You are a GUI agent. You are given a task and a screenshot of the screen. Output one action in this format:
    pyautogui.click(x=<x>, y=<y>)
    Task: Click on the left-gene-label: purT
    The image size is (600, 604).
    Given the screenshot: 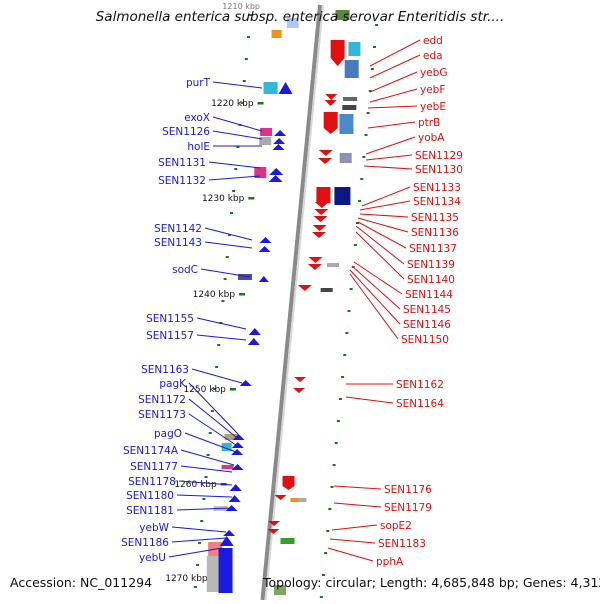 What is the action you would take?
    pyautogui.click(x=198, y=83)
    